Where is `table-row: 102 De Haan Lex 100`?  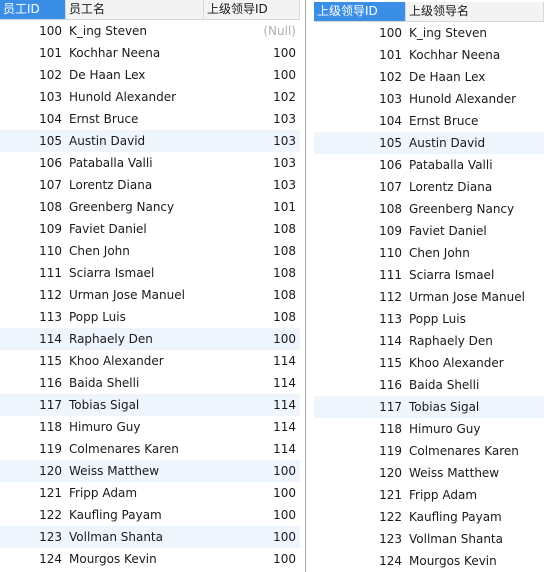
table-row: 102 De Haan Lex 100 is located at coordinates (150, 75).